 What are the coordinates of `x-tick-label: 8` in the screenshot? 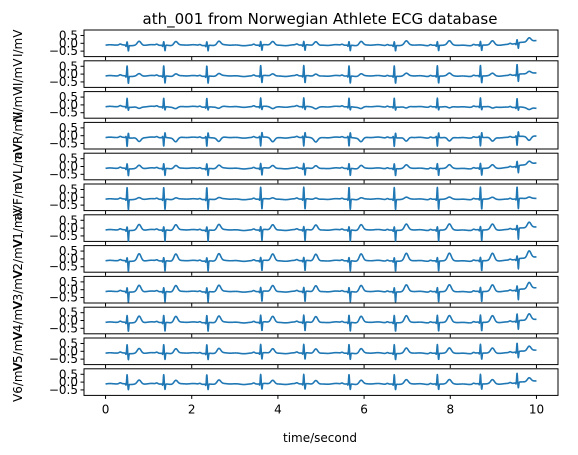 It's located at (450, 409).